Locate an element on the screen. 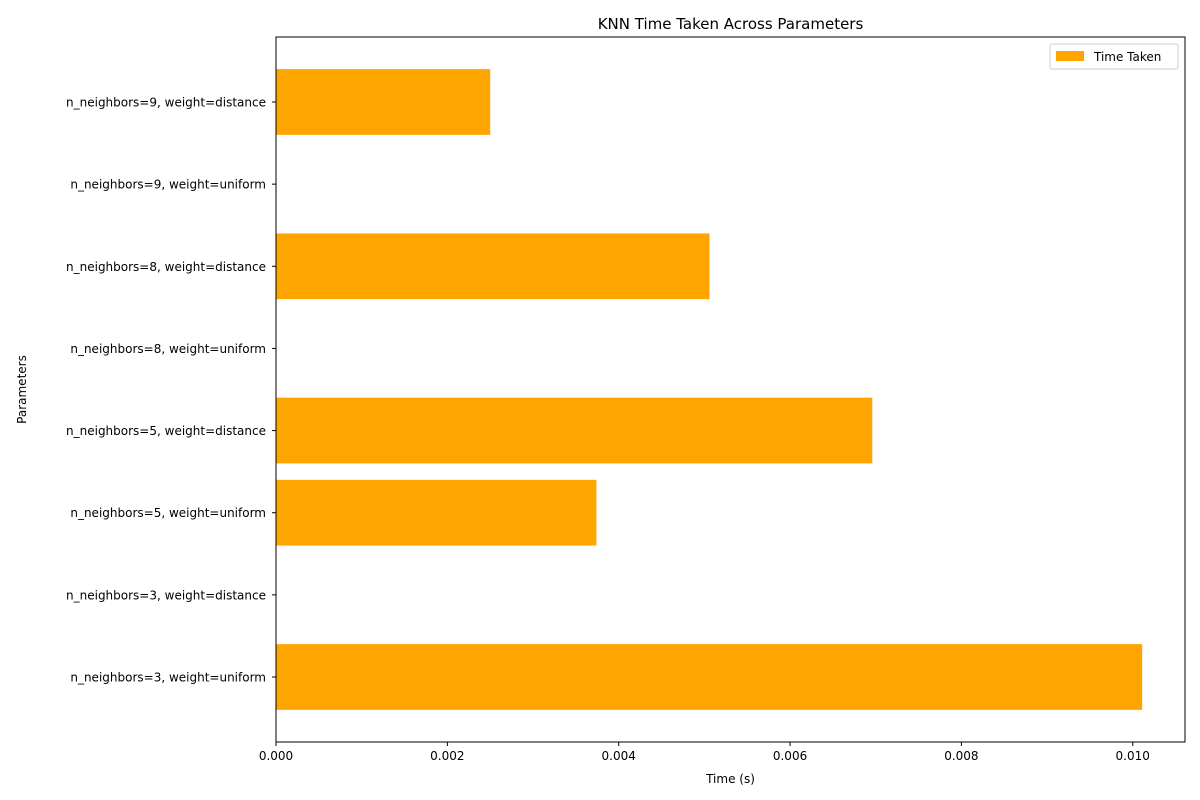  x-axis-ticks: 0.000 0.002 0.004 0.006 0.008 0.010 is located at coordinates (704, 752).